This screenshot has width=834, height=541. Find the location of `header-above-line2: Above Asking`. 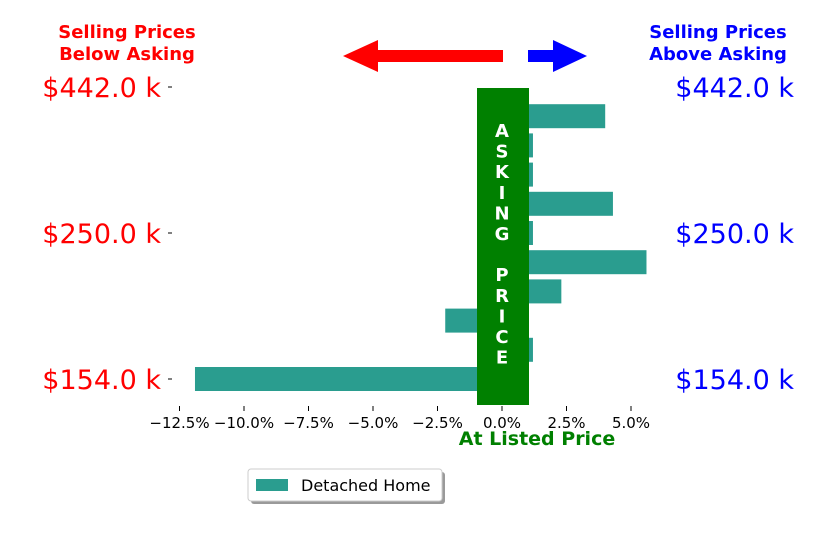

header-above-line2: Above Asking is located at coordinates (718, 54).